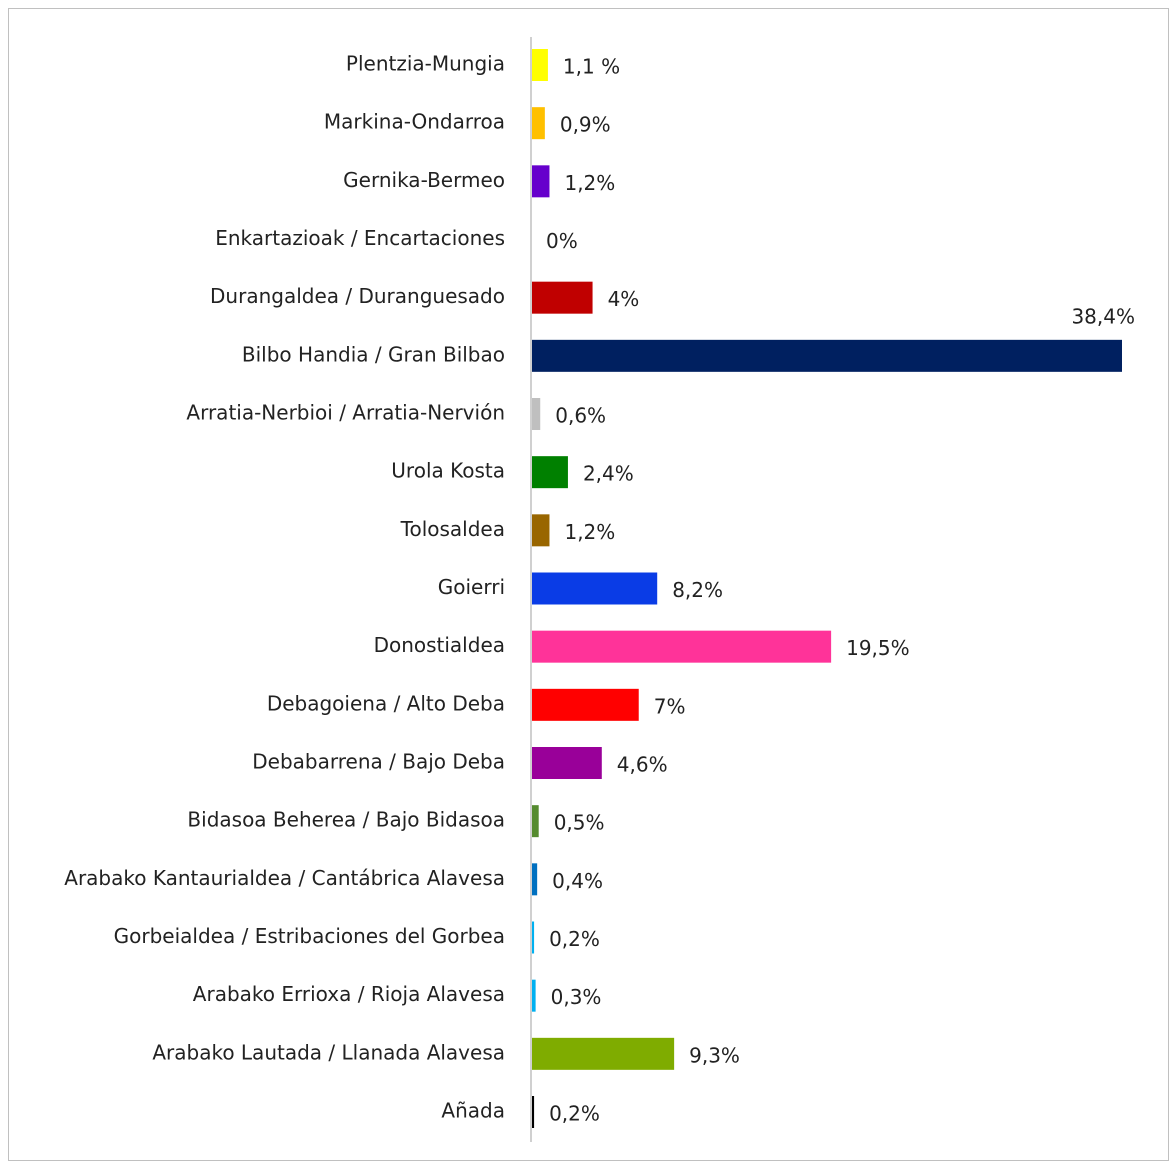  Describe the element at coordinates (452, 529) in the screenshot. I see `category-label: Tolosaldea` at that location.